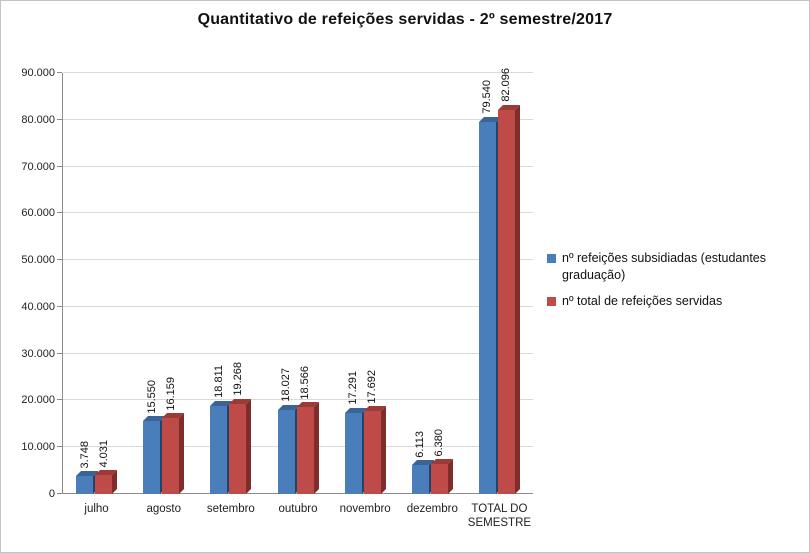 This screenshot has height=553, width=810. Describe the element at coordinates (551, 258) in the screenshot. I see `legend-swatch-blue` at that location.